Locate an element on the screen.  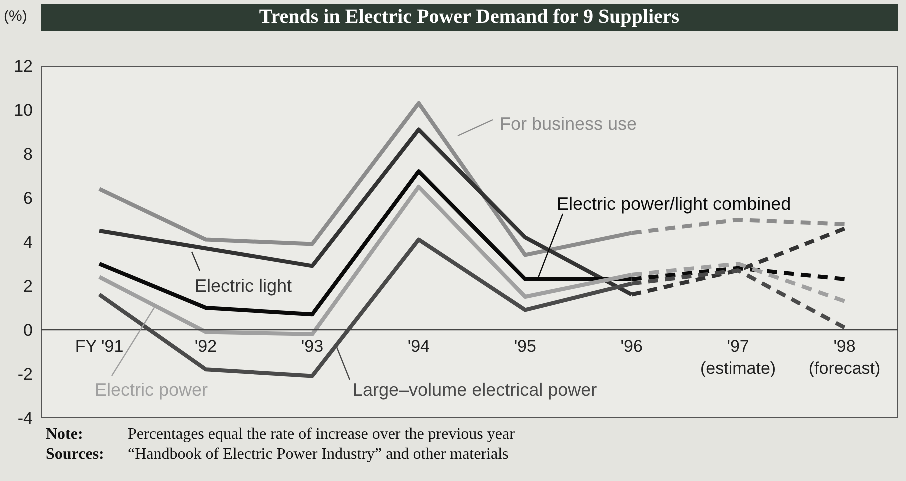
x-tick-label: '93 is located at coordinates (312, 346).